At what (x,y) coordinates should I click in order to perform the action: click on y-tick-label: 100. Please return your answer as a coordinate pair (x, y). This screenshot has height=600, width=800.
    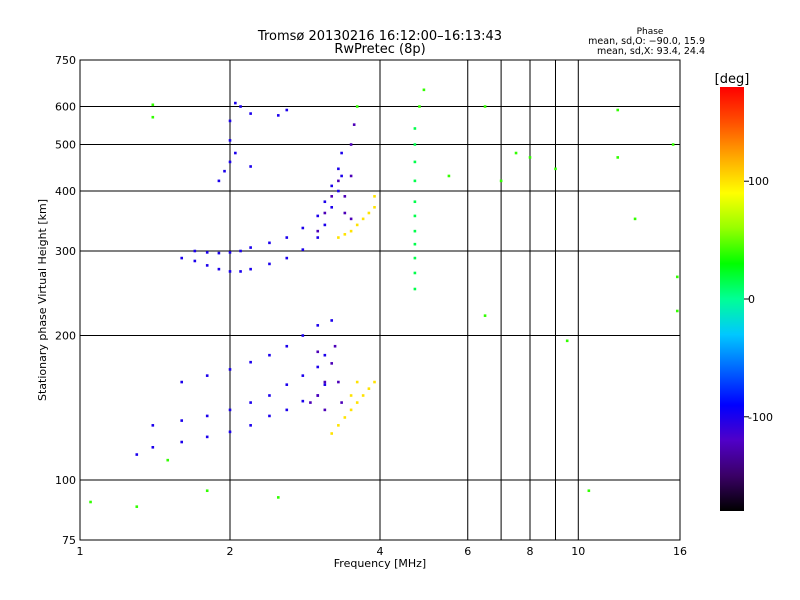
    Looking at the image, I should click on (65, 480).